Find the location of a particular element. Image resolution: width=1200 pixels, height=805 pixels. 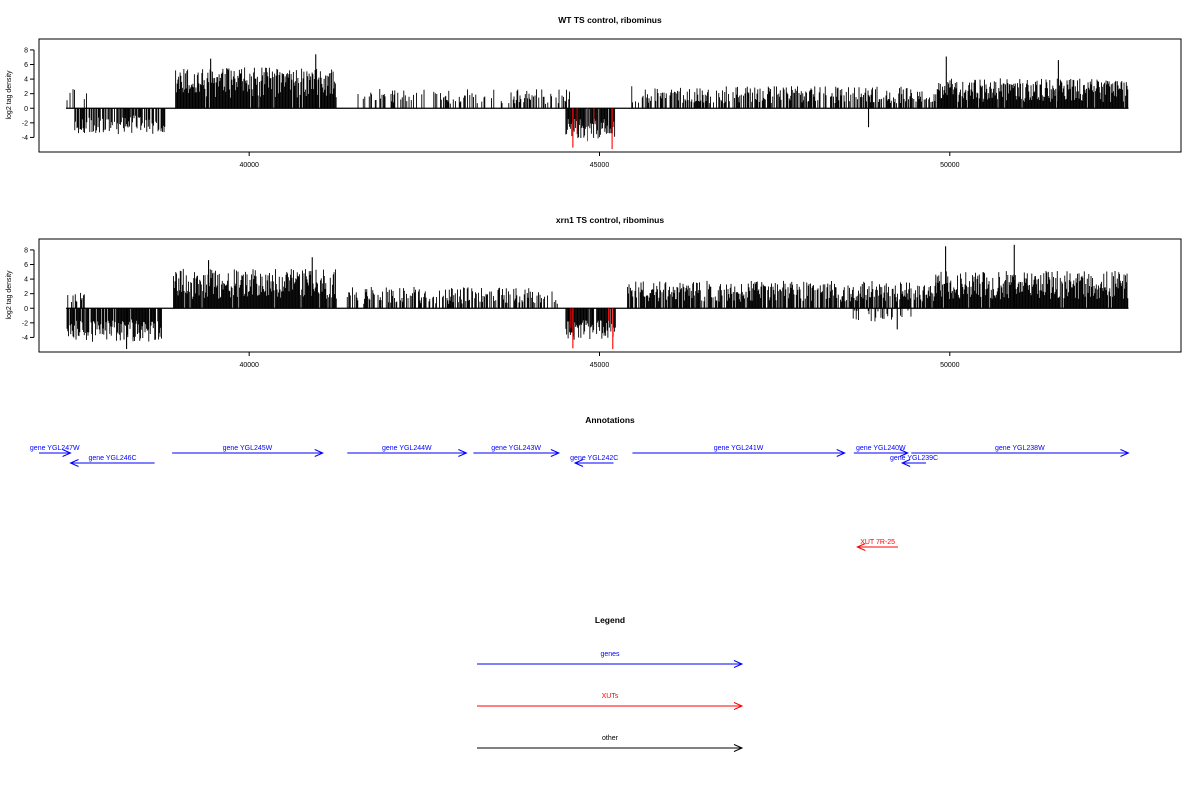

feature-arrow: gene YGL244W is located at coordinates (407, 451).